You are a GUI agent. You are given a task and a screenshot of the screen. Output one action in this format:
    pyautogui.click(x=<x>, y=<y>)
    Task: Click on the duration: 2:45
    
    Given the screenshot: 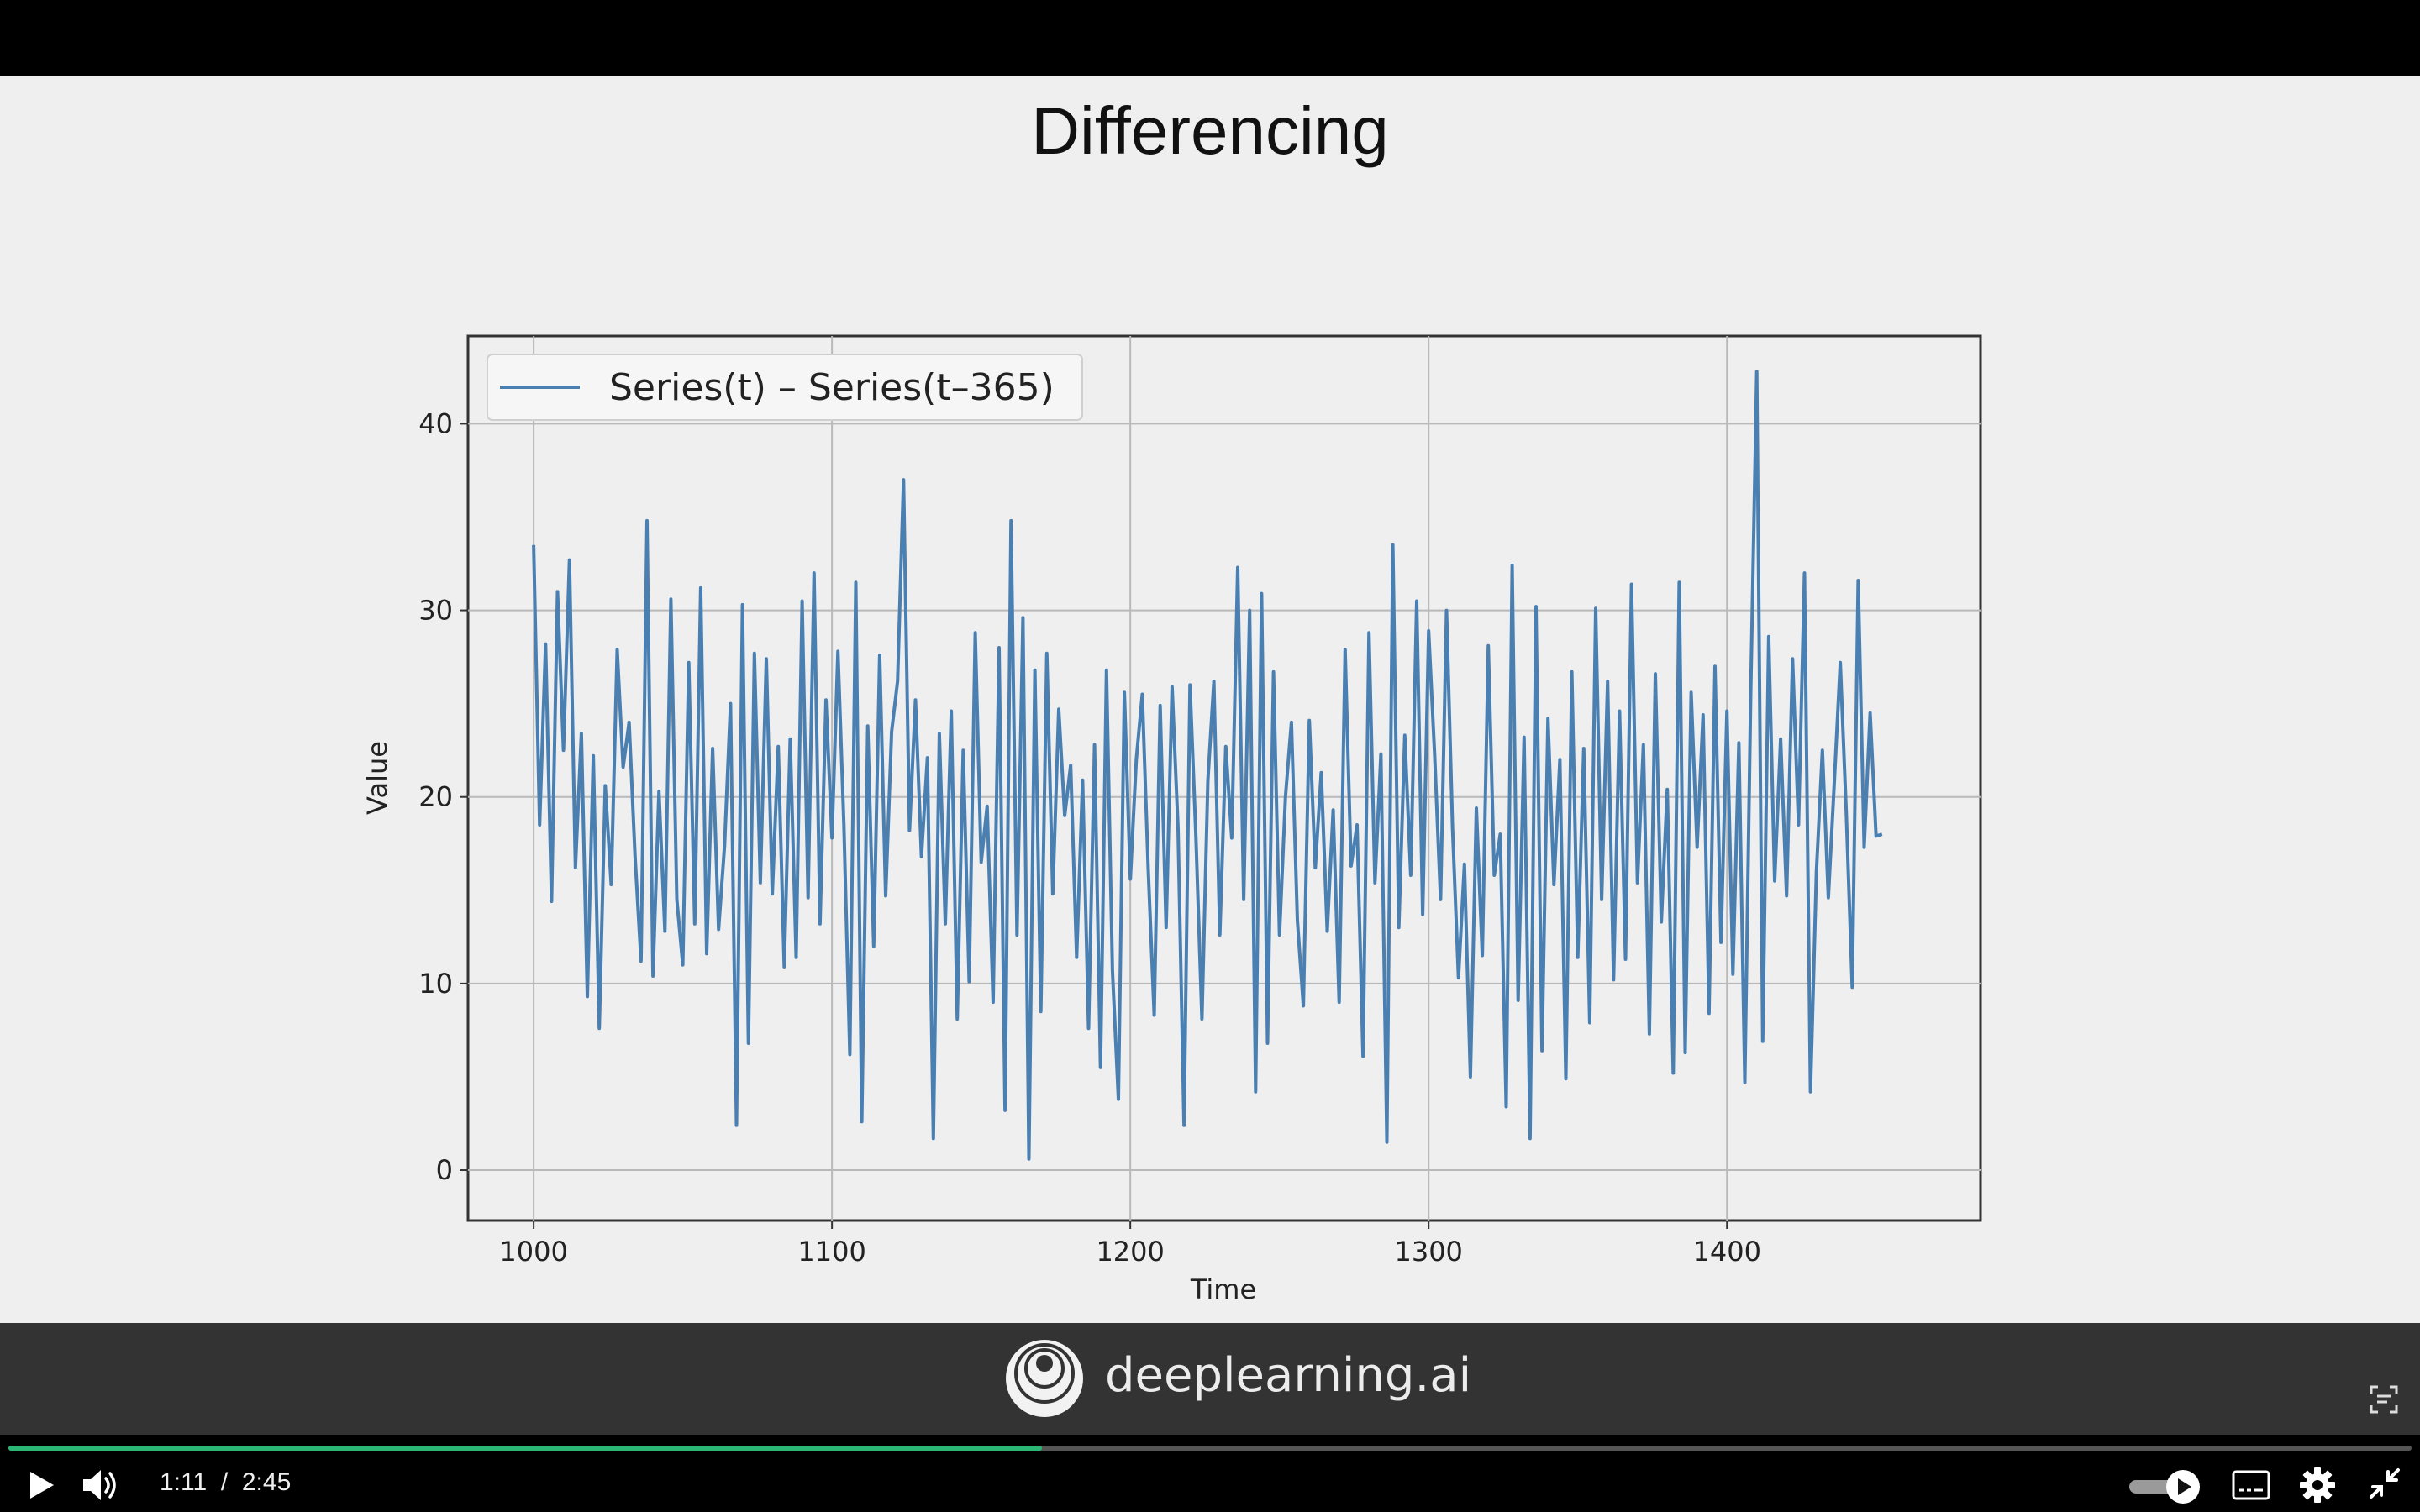 What is the action you would take?
    pyautogui.click(x=266, y=1482)
    